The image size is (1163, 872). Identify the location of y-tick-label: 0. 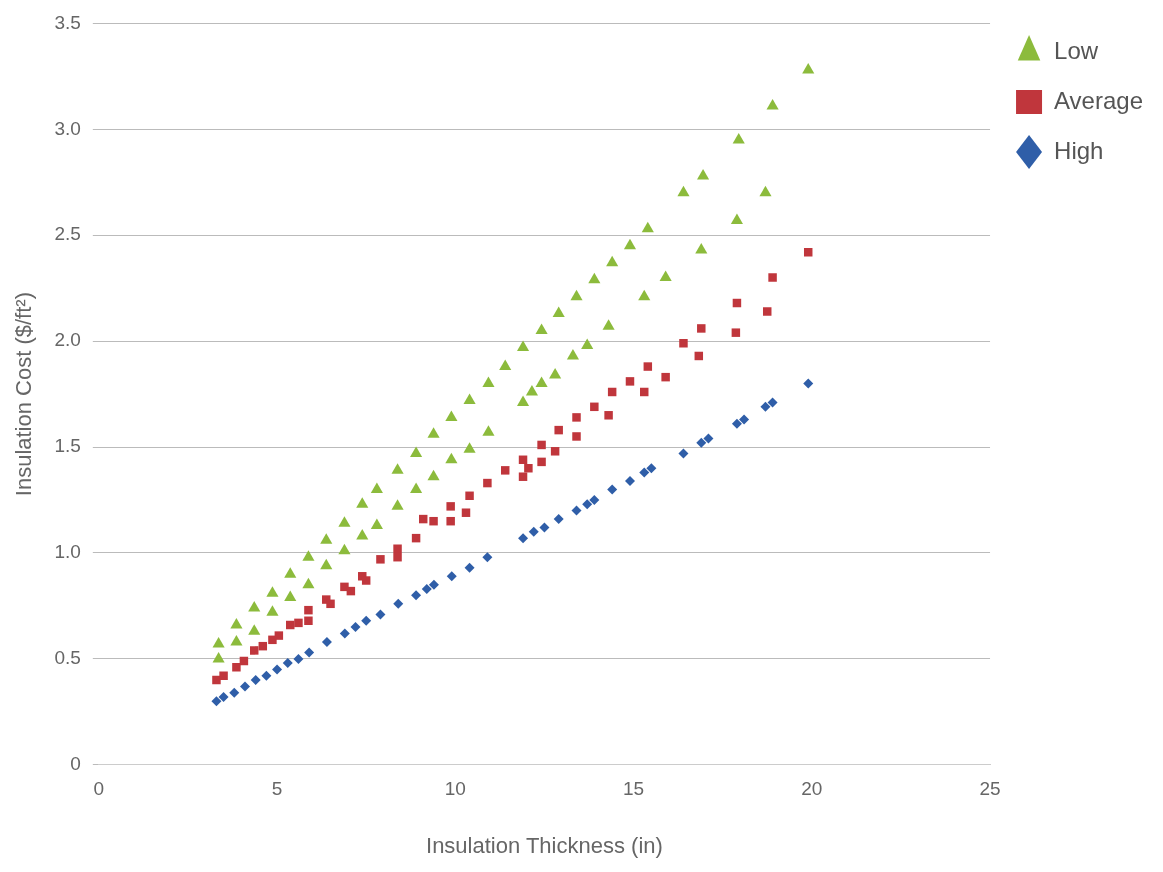
(75, 764).